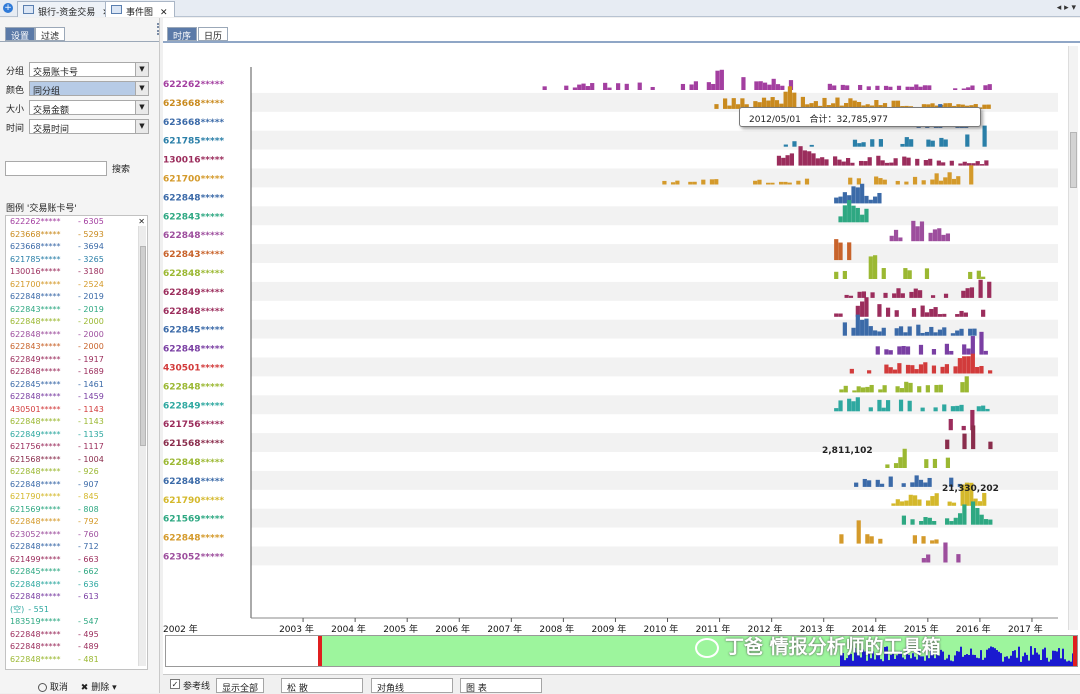 Image resolution: width=1080 pixels, height=694 pixels. Describe the element at coordinates (76, 247) in the screenshot. I see `legend-item: 623668***** - 3694` at that location.